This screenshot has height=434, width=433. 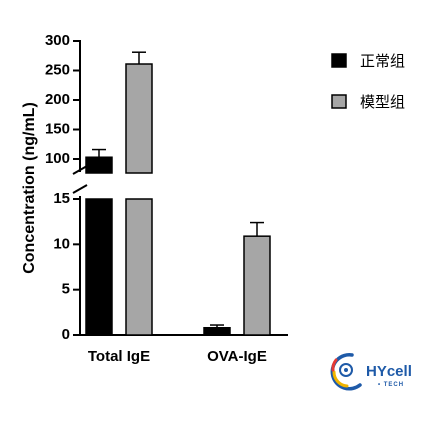 I want to click on y-ticks: 0 5 10 15 100 150 200 250 300, so click(x=62, y=187).